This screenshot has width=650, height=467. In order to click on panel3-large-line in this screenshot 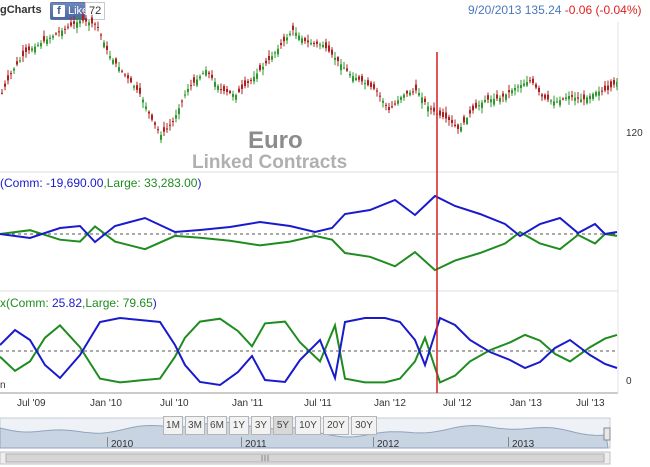, I will do `click(309, 350)`.